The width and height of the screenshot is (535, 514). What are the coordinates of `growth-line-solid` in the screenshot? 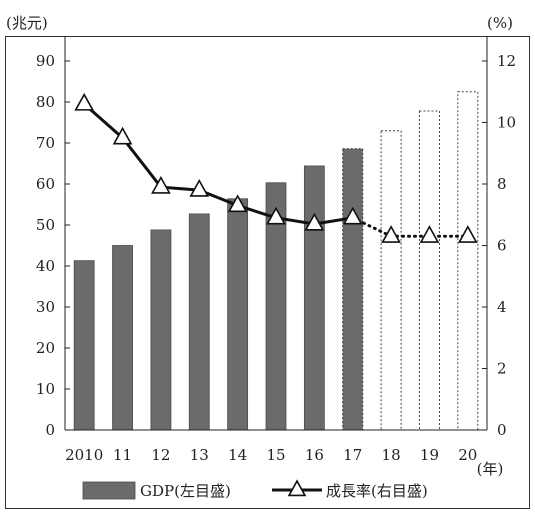 It's located at (218, 164).